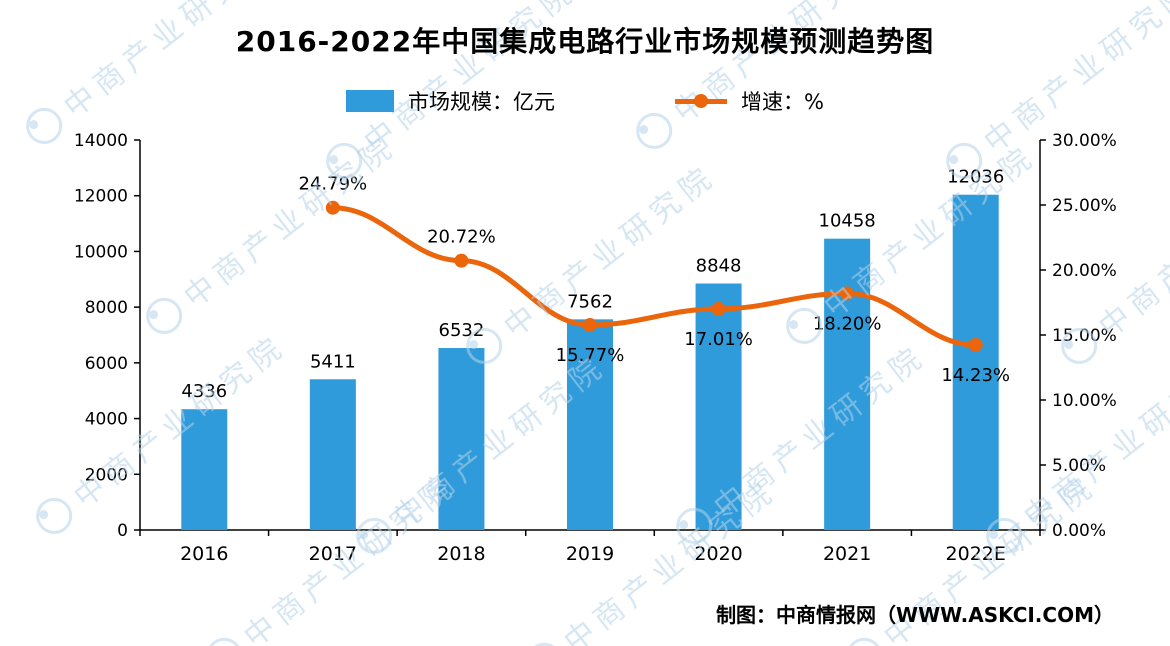 The height and width of the screenshot is (646, 1170). I want to click on growth-value-label: 20.72%, so click(461, 237).